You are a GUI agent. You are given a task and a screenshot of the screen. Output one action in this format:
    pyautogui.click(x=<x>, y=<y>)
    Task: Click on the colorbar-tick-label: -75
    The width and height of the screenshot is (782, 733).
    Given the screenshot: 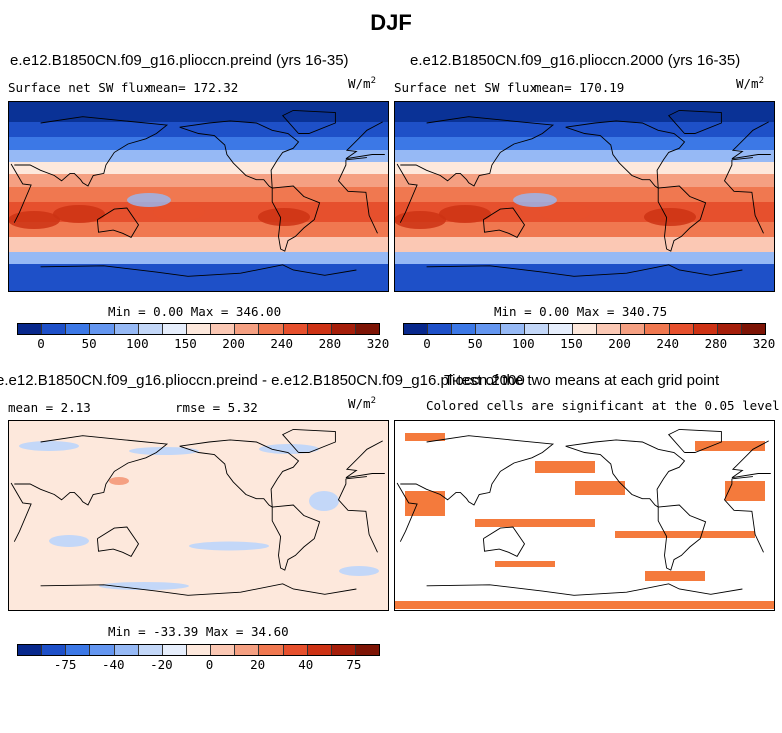 What is the action you would take?
    pyautogui.click(x=65, y=664)
    